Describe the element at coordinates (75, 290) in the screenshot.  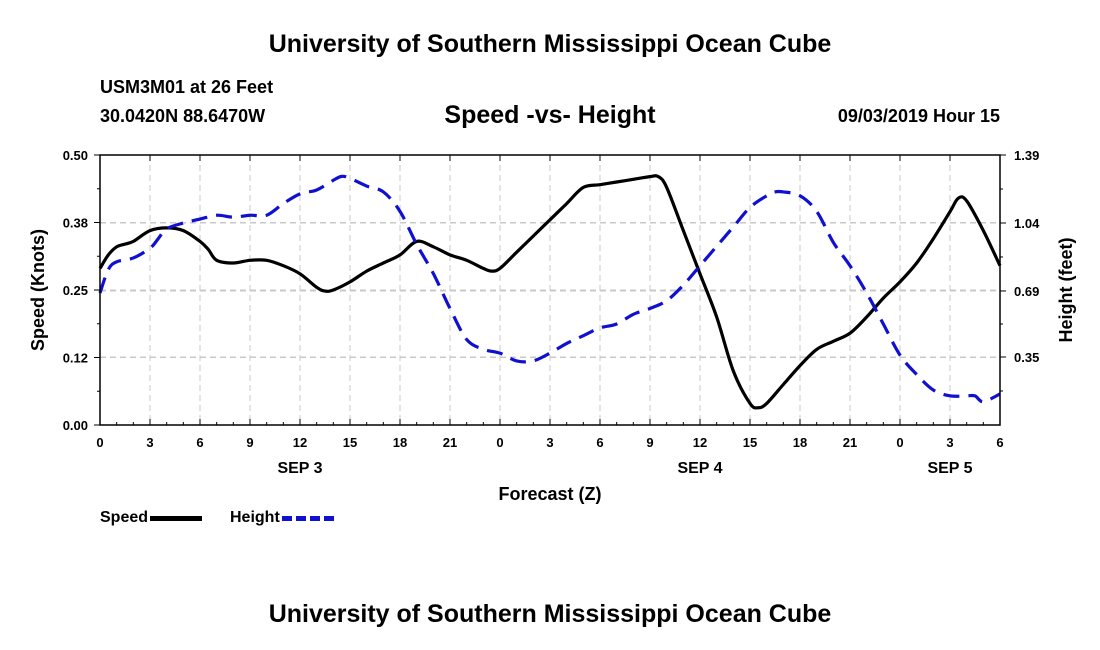
I see `y-tick-label: 0.25` at that location.